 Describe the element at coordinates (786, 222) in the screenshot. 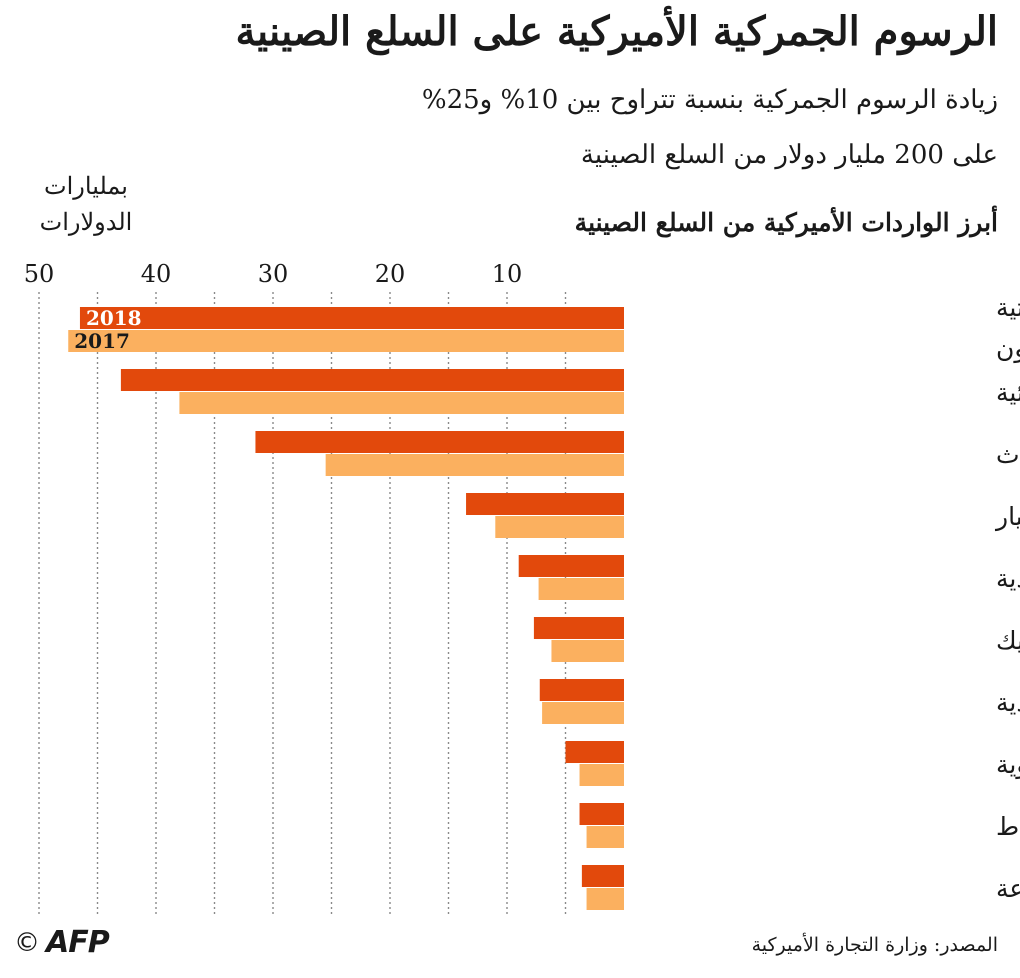

I see `chart-heading: أبرز الواردات الأميركية من السلع الصينية` at that location.